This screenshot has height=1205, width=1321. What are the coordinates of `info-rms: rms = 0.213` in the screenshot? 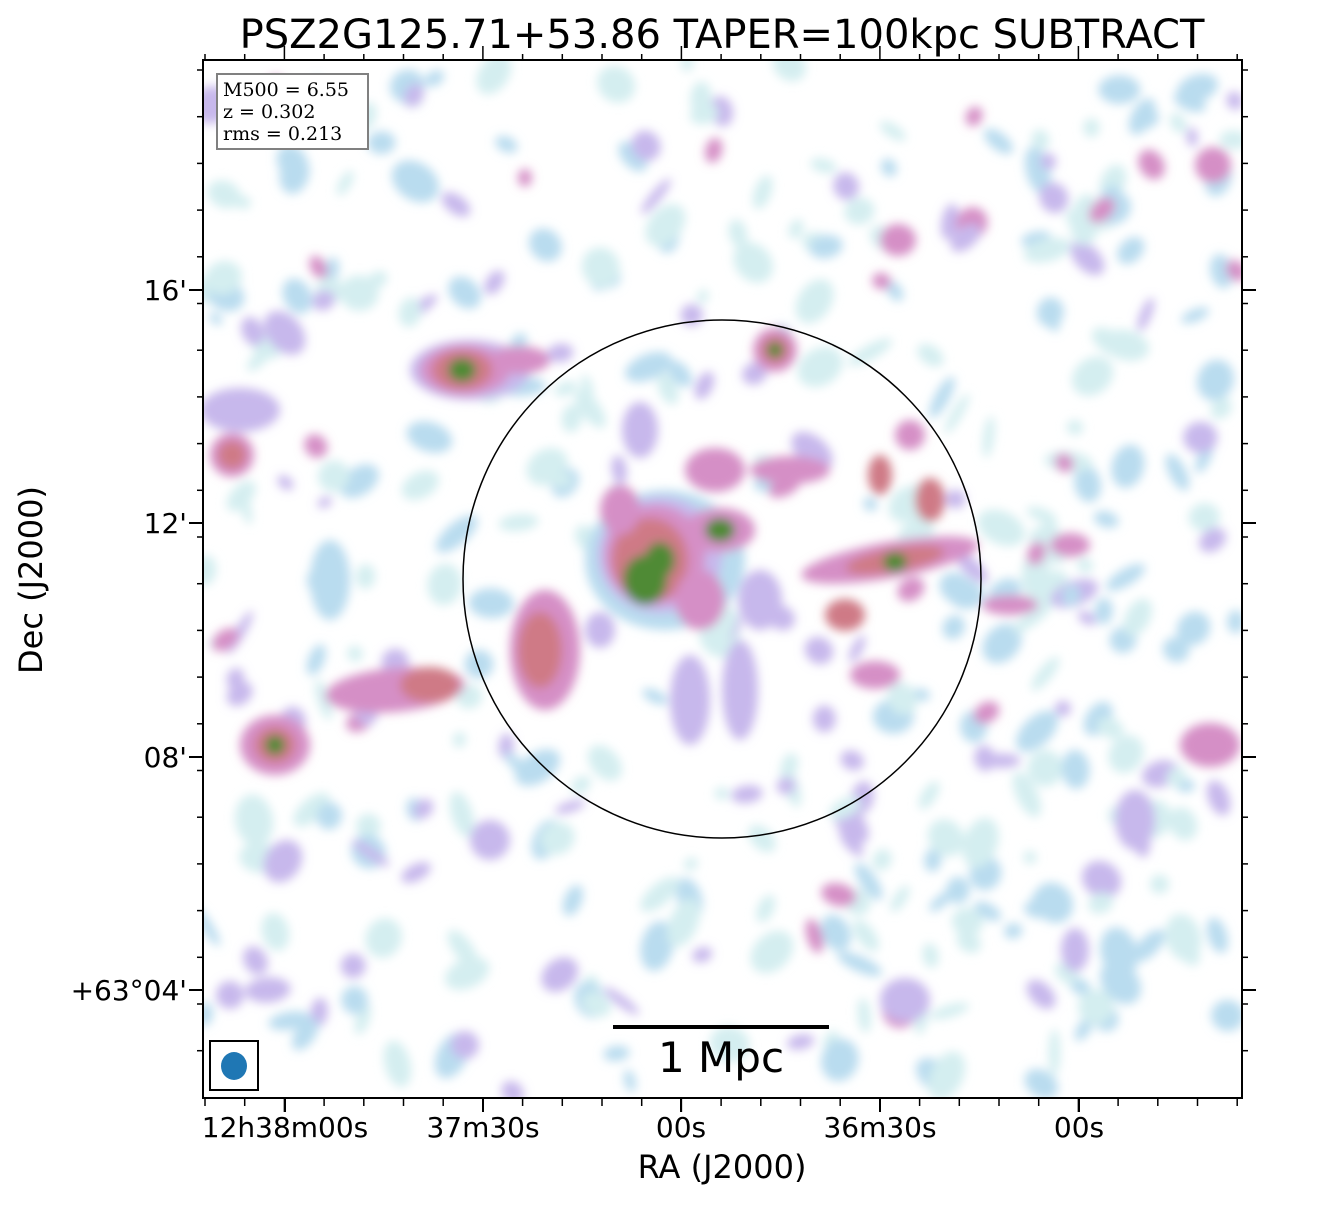 It's located at (282, 134).